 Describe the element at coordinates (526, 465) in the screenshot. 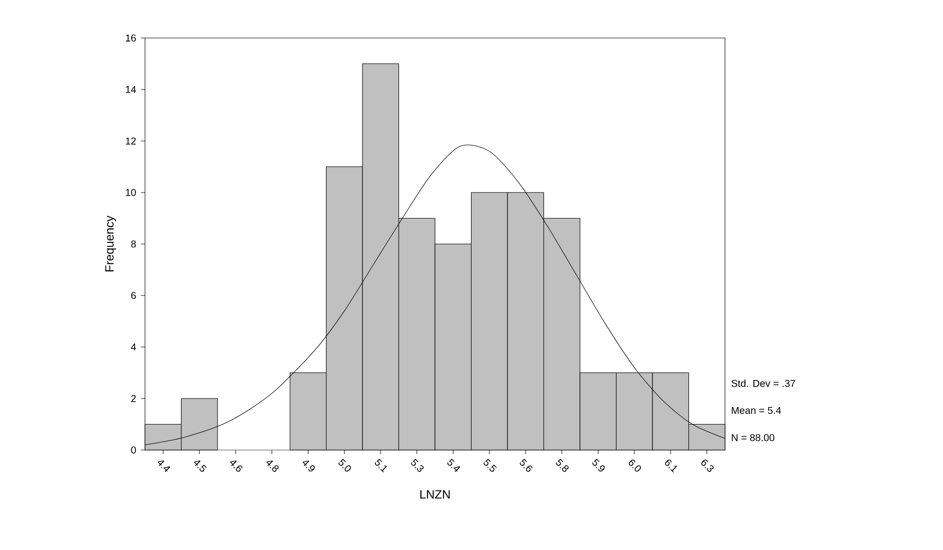

I see `x-tick-label: 5.6` at that location.